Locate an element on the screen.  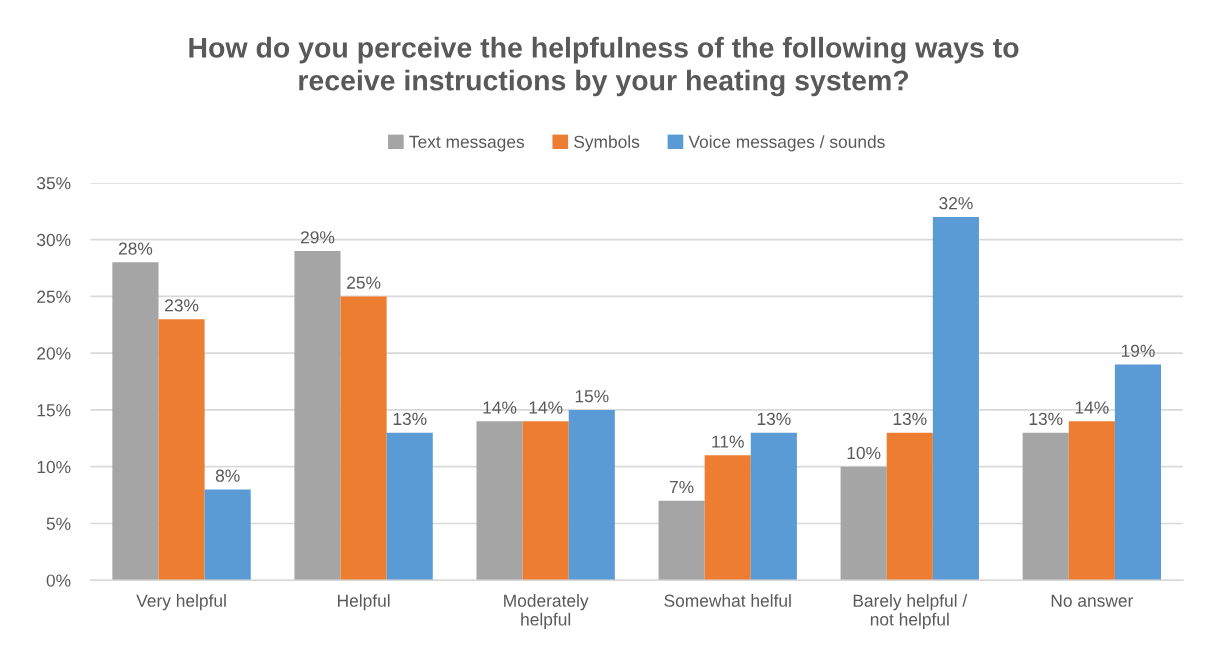
data-label: 25% is located at coordinates (364, 282).